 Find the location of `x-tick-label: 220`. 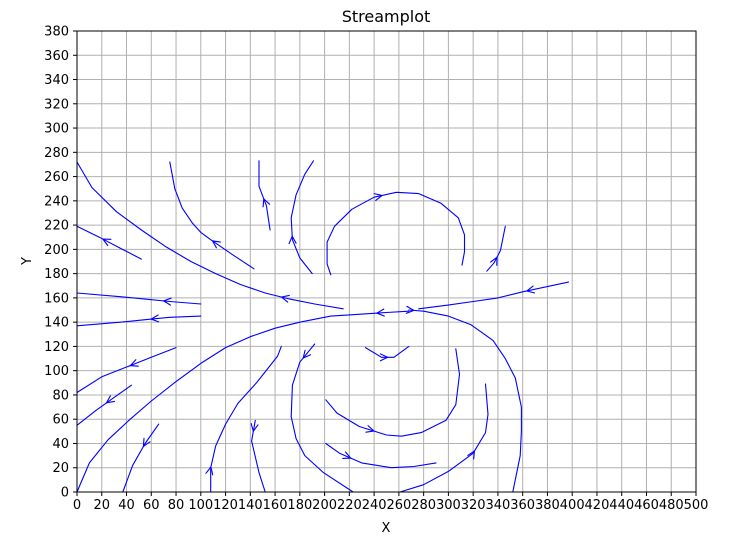

x-tick-label: 220 is located at coordinates (349, 505).